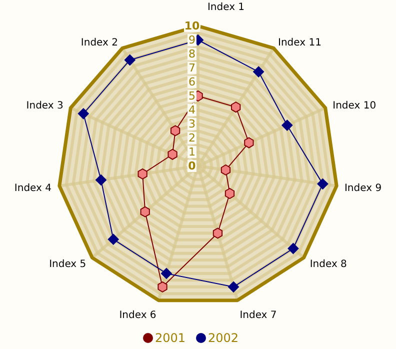  Describe the element at coordinates (192, 166) in the screenshot. I see `y-tick-label: 0` at that location.